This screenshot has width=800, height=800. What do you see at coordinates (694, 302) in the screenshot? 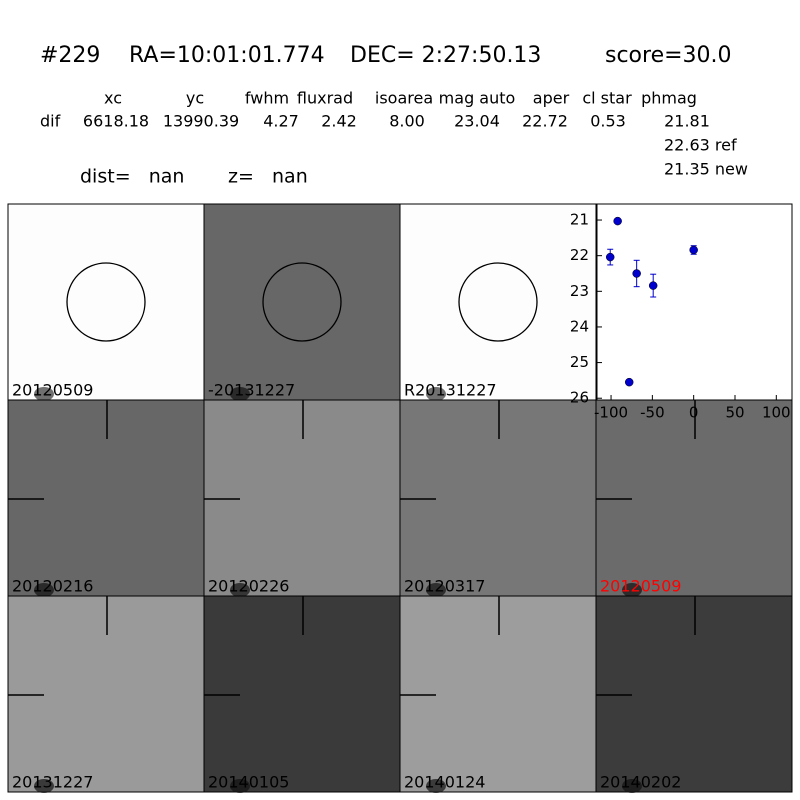
I see `plot-area` at bounding box center [694, 302].